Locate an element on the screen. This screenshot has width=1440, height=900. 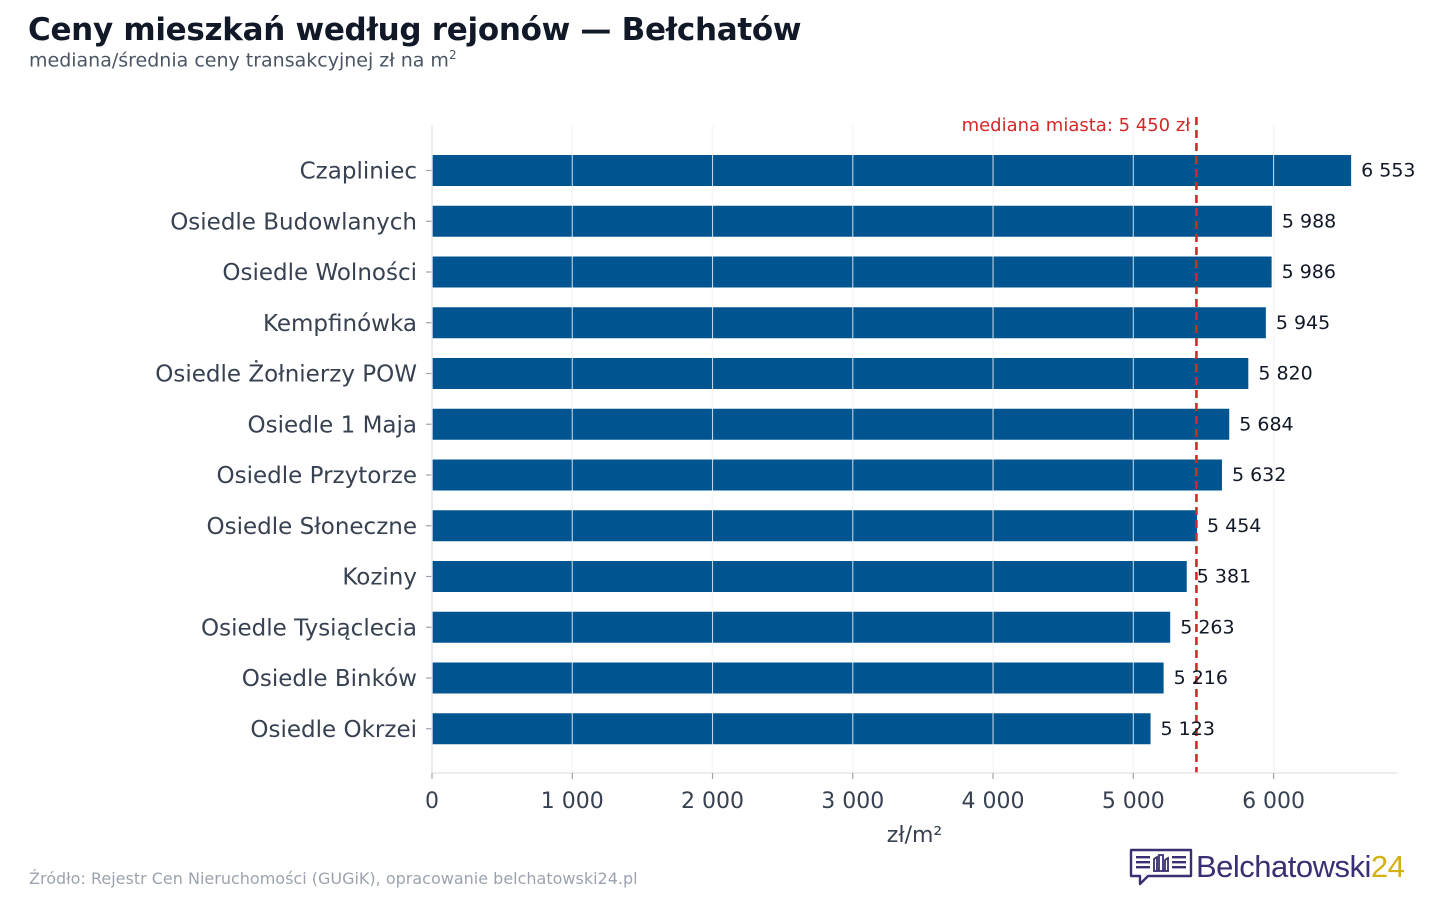
x-tick-label: 2 000 is located at coordinates (712, 801).